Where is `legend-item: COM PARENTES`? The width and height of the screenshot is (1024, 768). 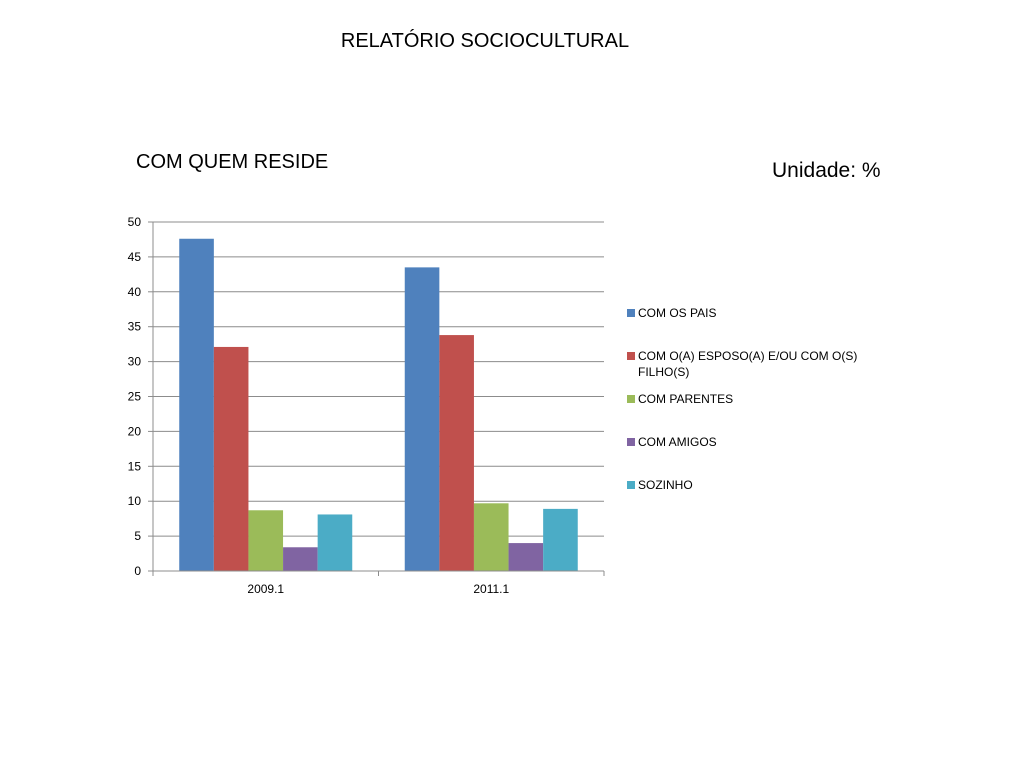
legend-item: COM PARENTES is located at coordinates (752, 399).